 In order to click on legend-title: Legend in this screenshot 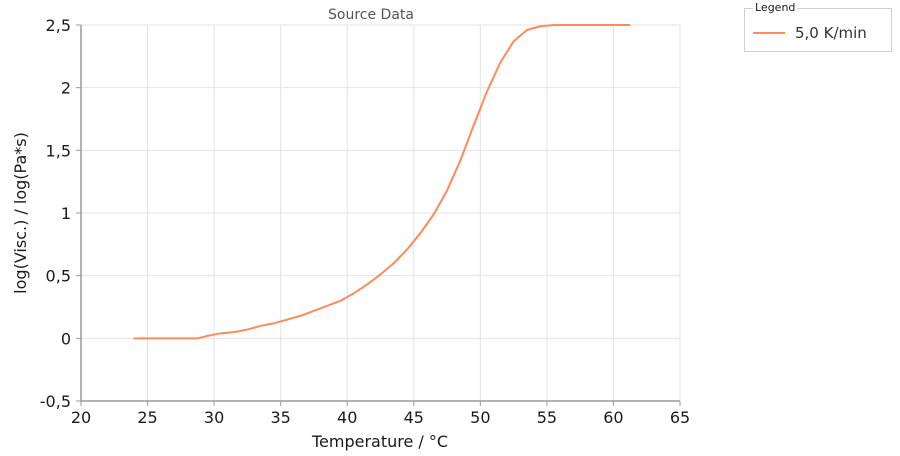, I will do `click(775, 8)`.